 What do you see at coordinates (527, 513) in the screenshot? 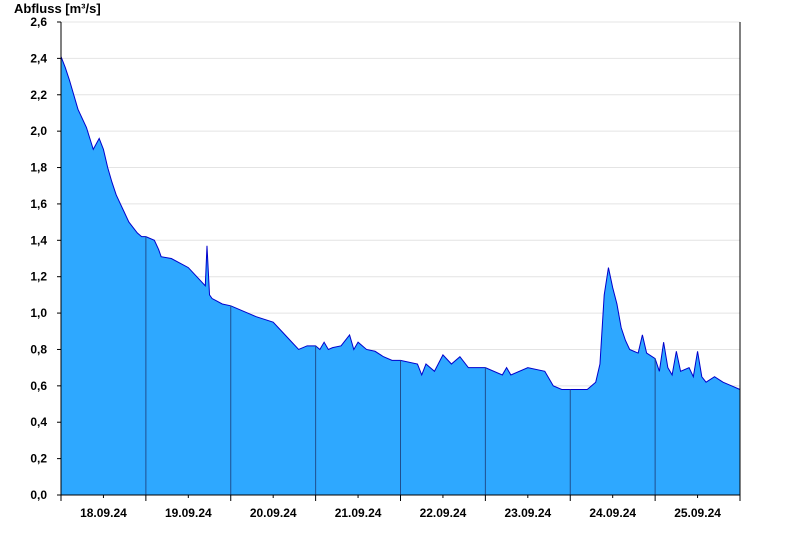
I see `x-tick-label: 23.09.24` at bounding box center [527, 513].